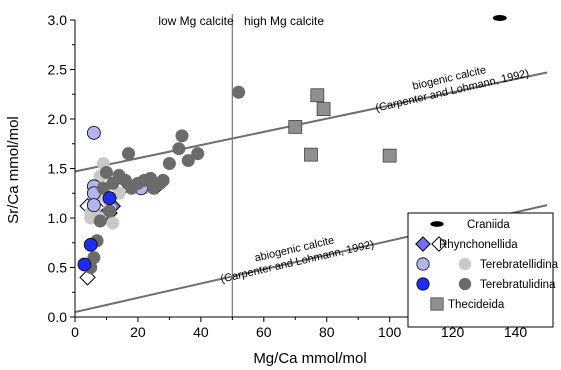 The height and width of the screenshot is (370, 561). What do you see at coordinates (58, 317) in the screenshot?
I see `y-tick-label: 0.0` at bounding box center [58, 317].